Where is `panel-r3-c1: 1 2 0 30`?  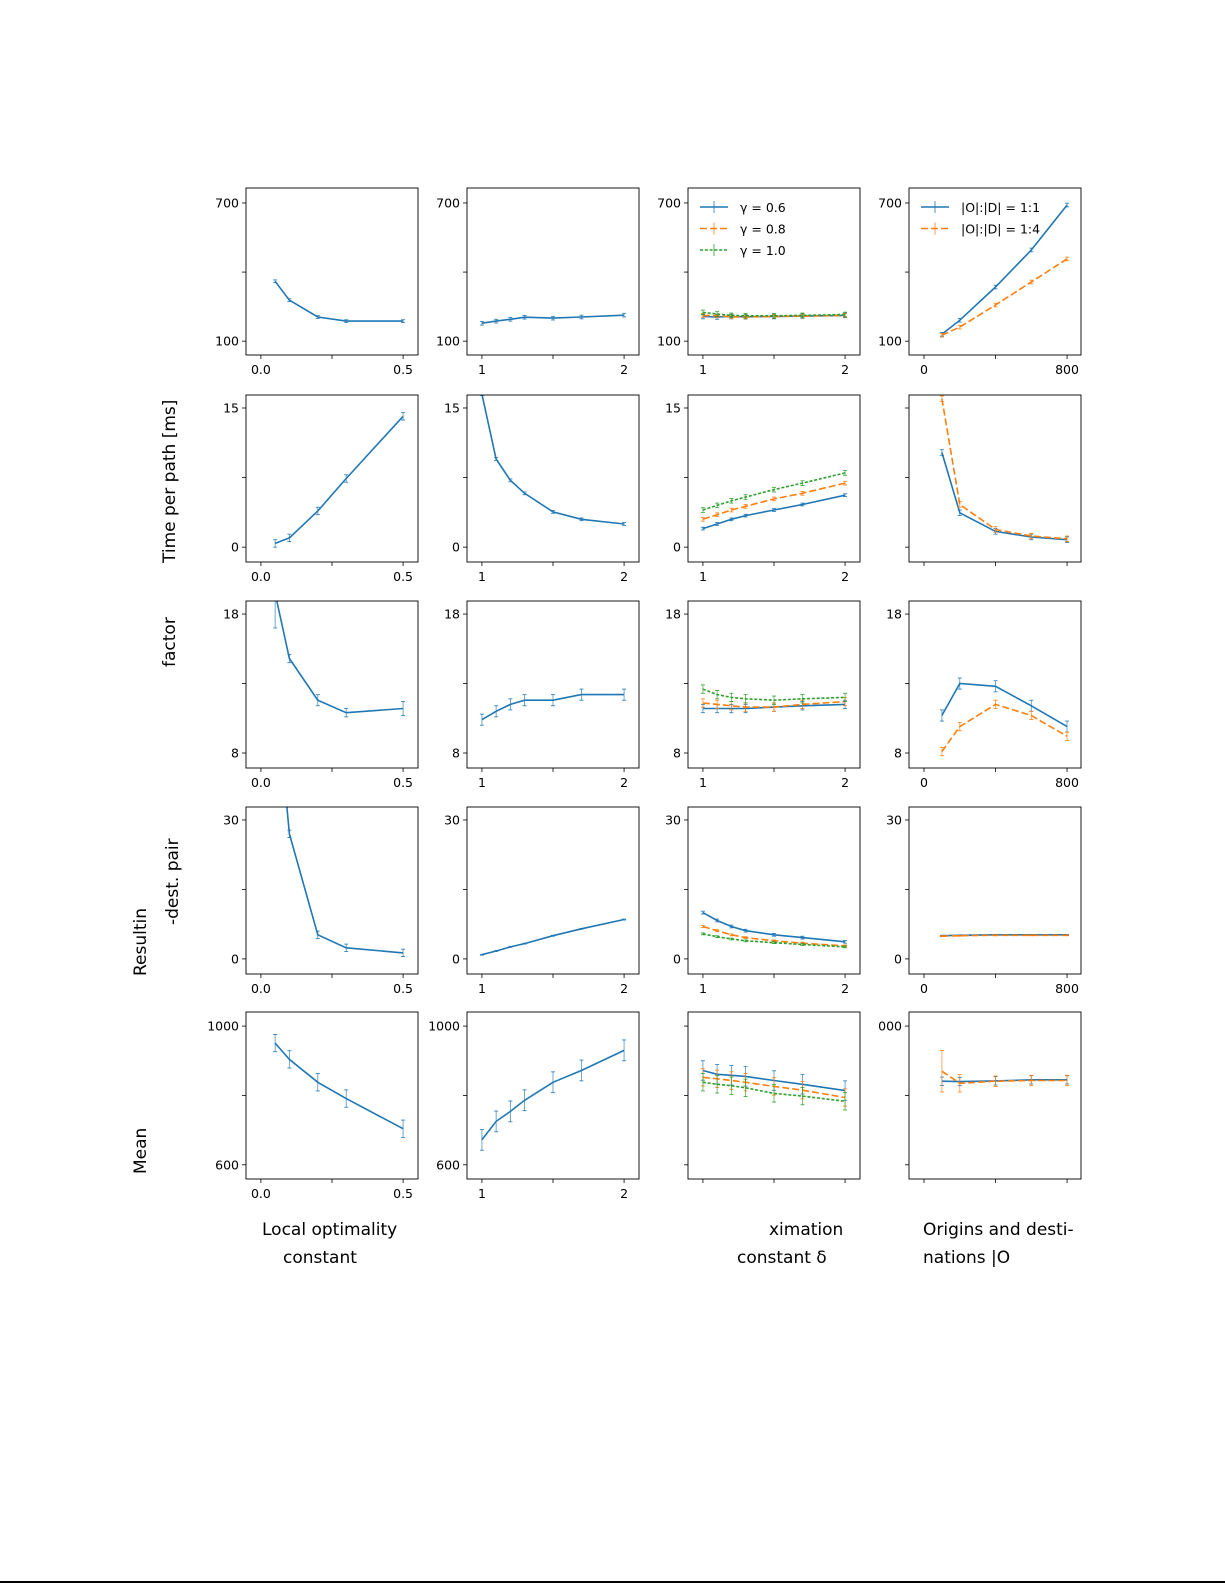 panel-r3-c1: 1 2 0 30 is located at coordinates (542, 901).